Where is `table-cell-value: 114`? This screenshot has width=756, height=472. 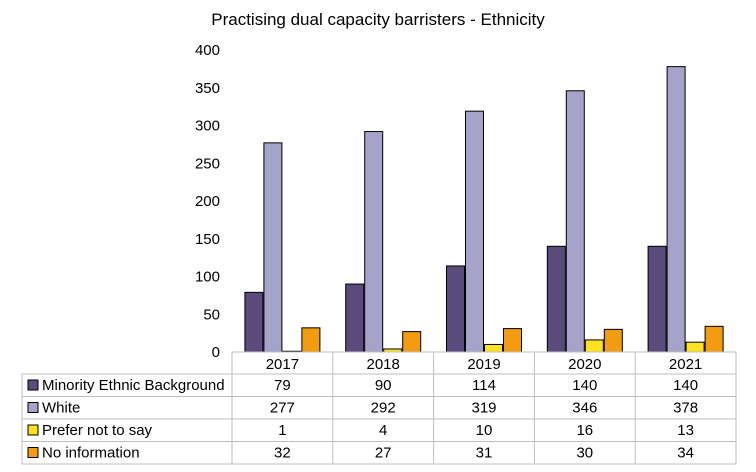
table-cell-value: 114 is located at coordinates (484, 385).